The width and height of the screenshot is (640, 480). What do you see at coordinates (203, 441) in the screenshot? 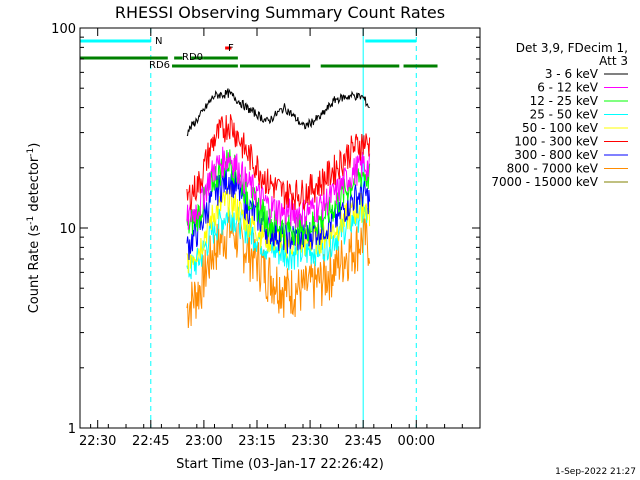
I see `x-tick-label: 23:00` at bounding box center [203, 441].